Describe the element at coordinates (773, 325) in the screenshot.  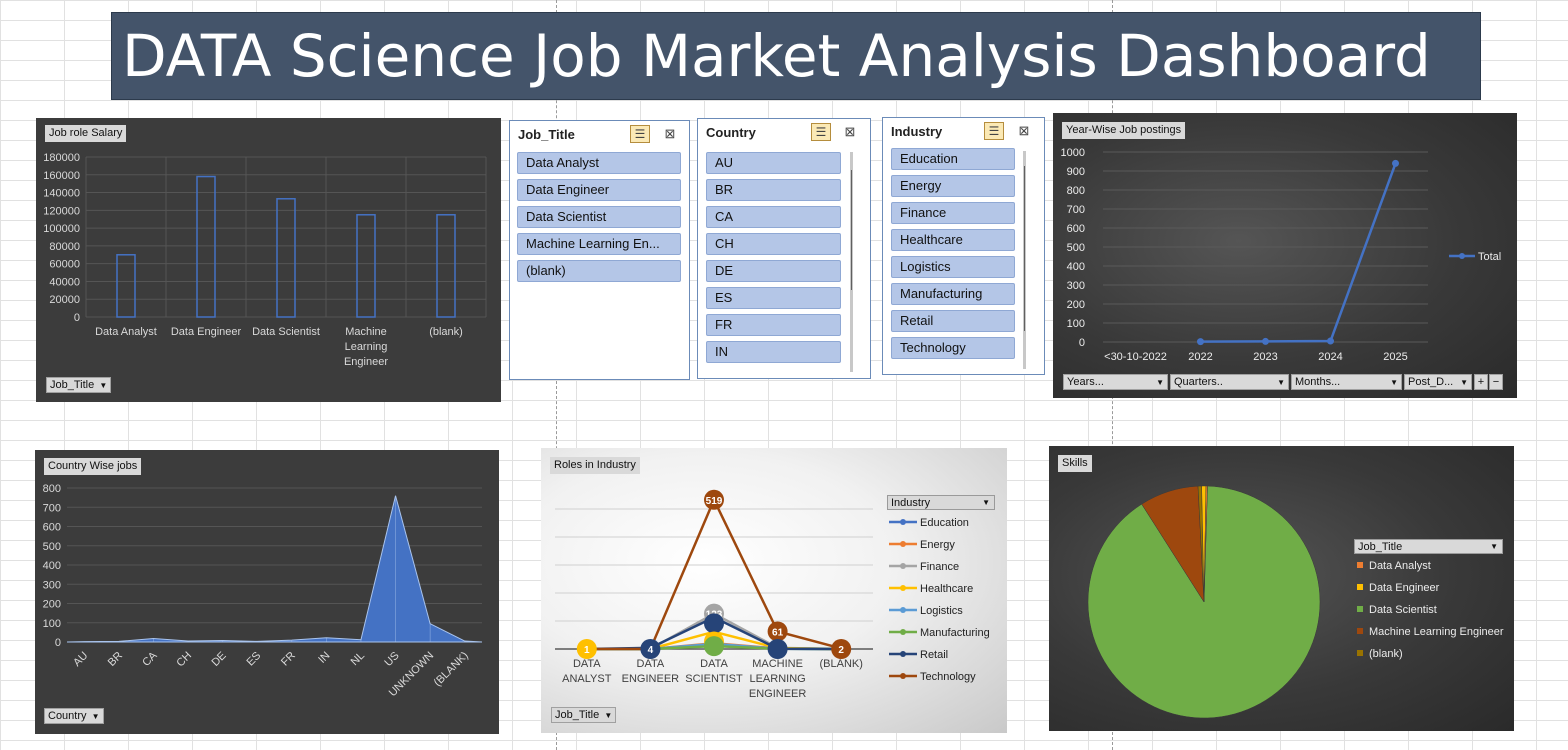
I see `slicer-item: FR` at that location.